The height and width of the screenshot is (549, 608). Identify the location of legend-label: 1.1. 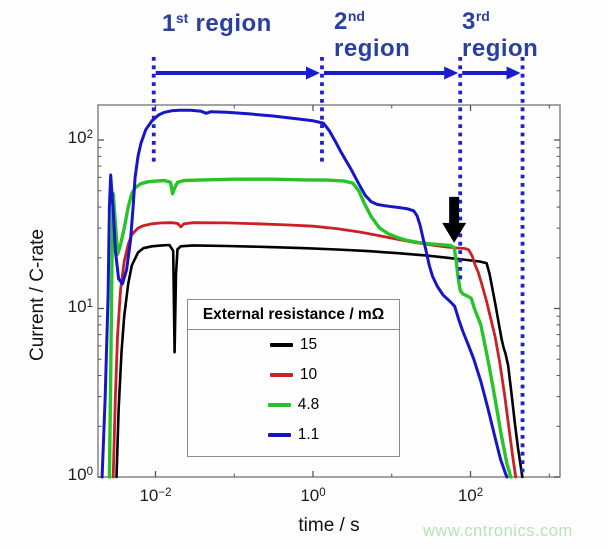
(308, 434).